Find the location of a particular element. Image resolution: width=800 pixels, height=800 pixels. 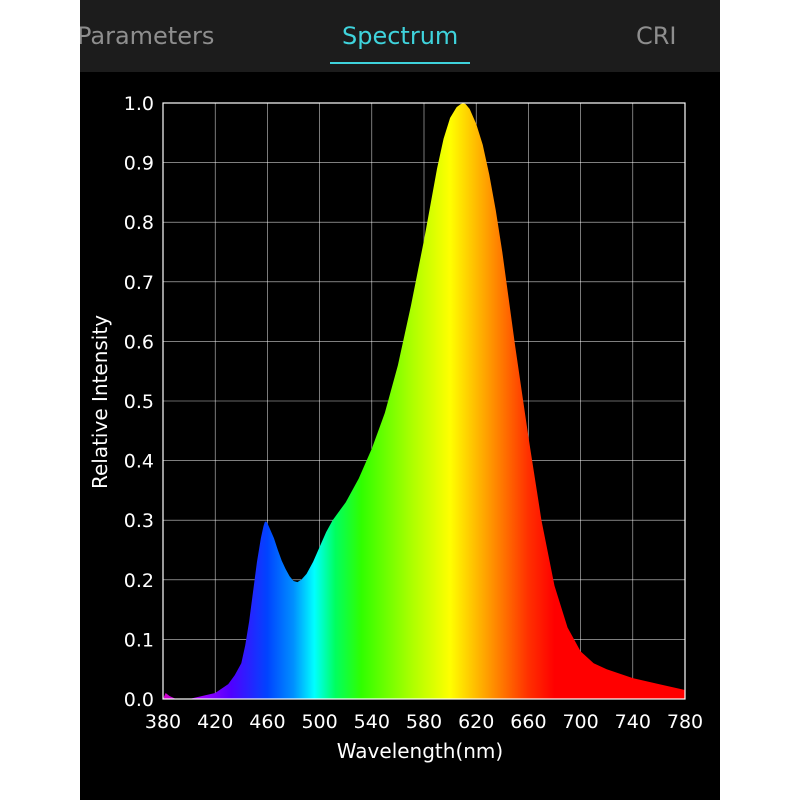

x-tick-label: 620 is located at coordinates (476, 722).